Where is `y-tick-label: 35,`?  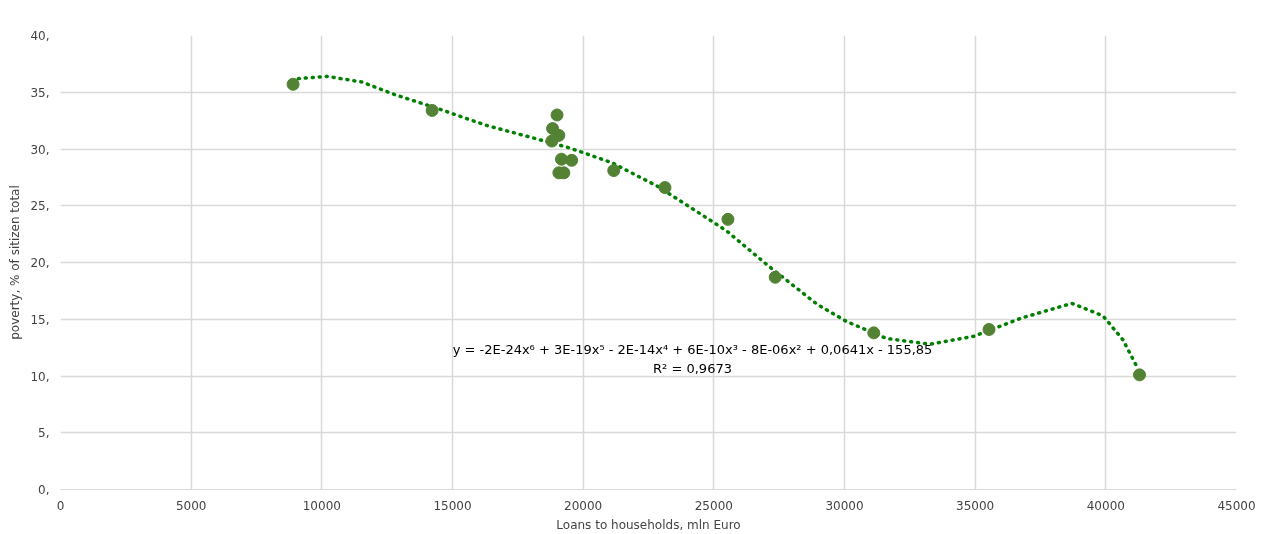
y-tick-label: 35, is located at coordinates (40, 92).